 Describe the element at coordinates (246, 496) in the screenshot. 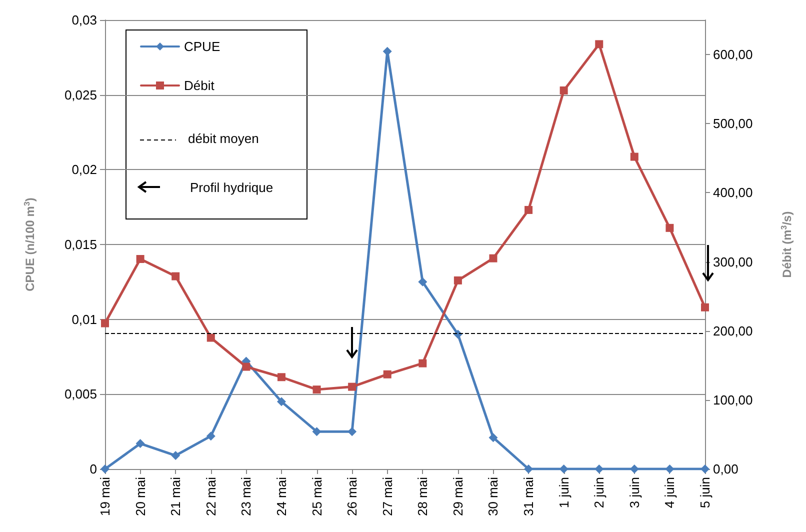

I see `x-tick-label: 23 mai` at that location.